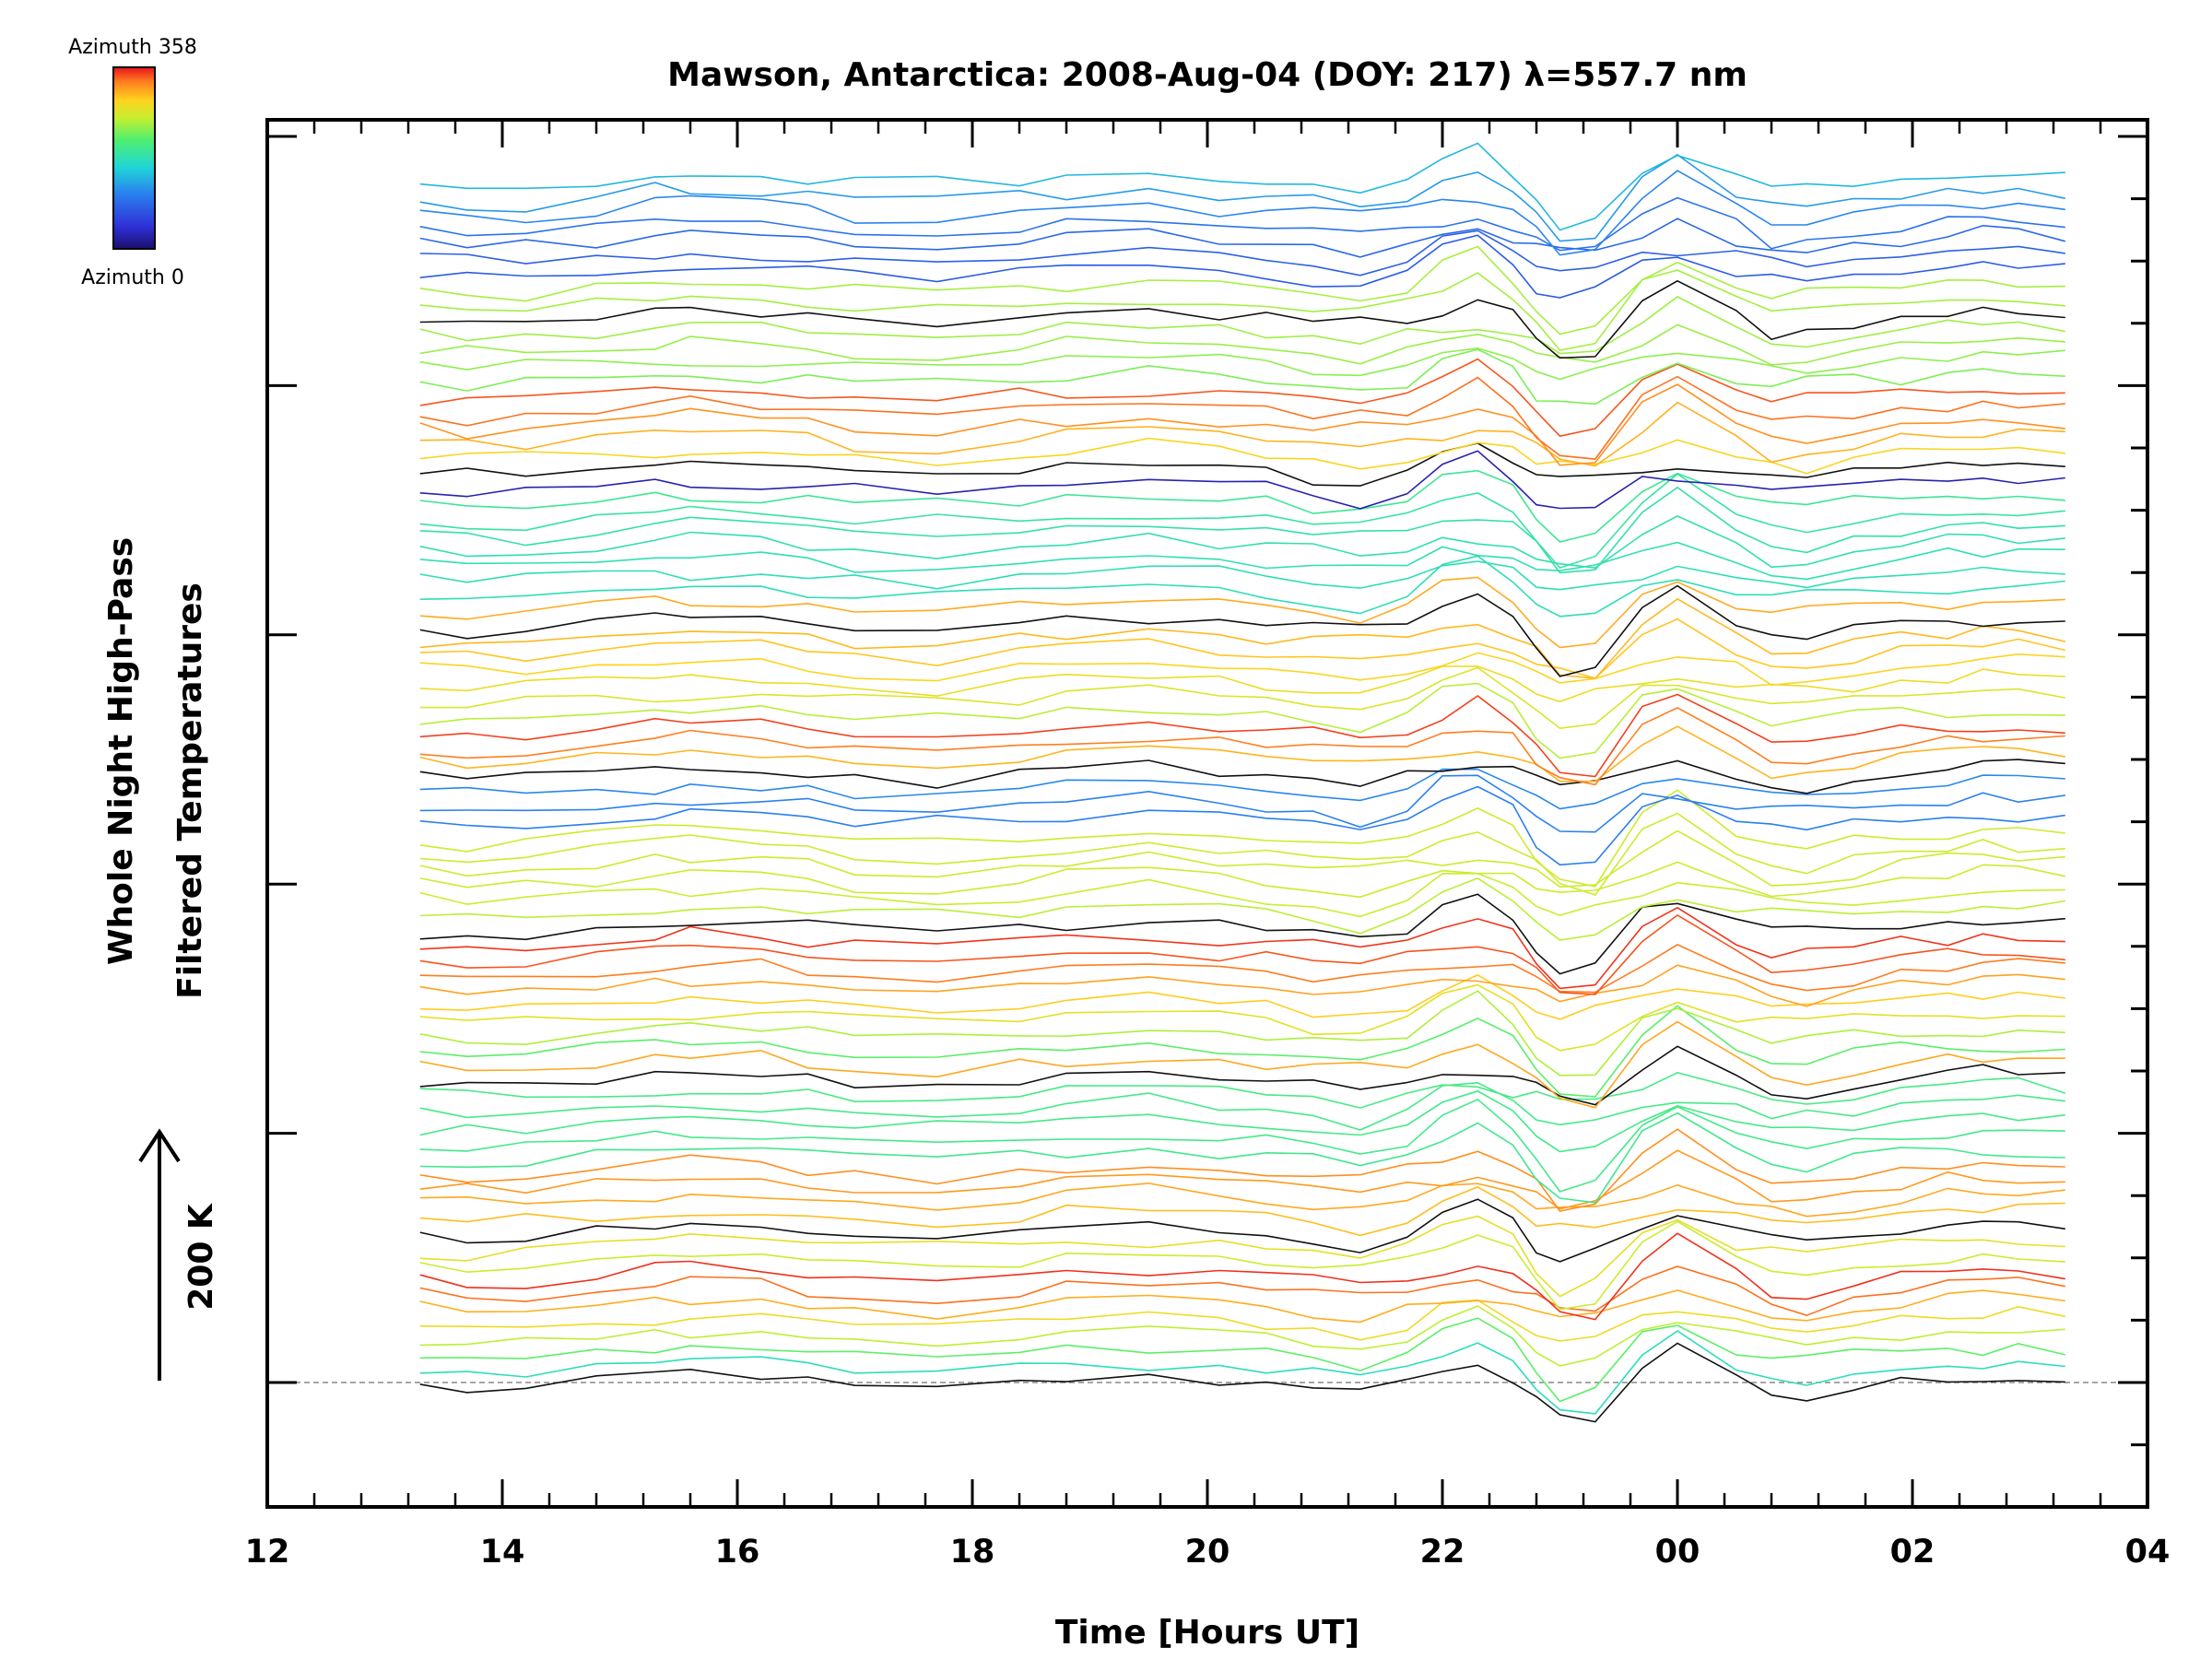  I want to click on scale-bar-label: 200 K, so click(201, 1257).